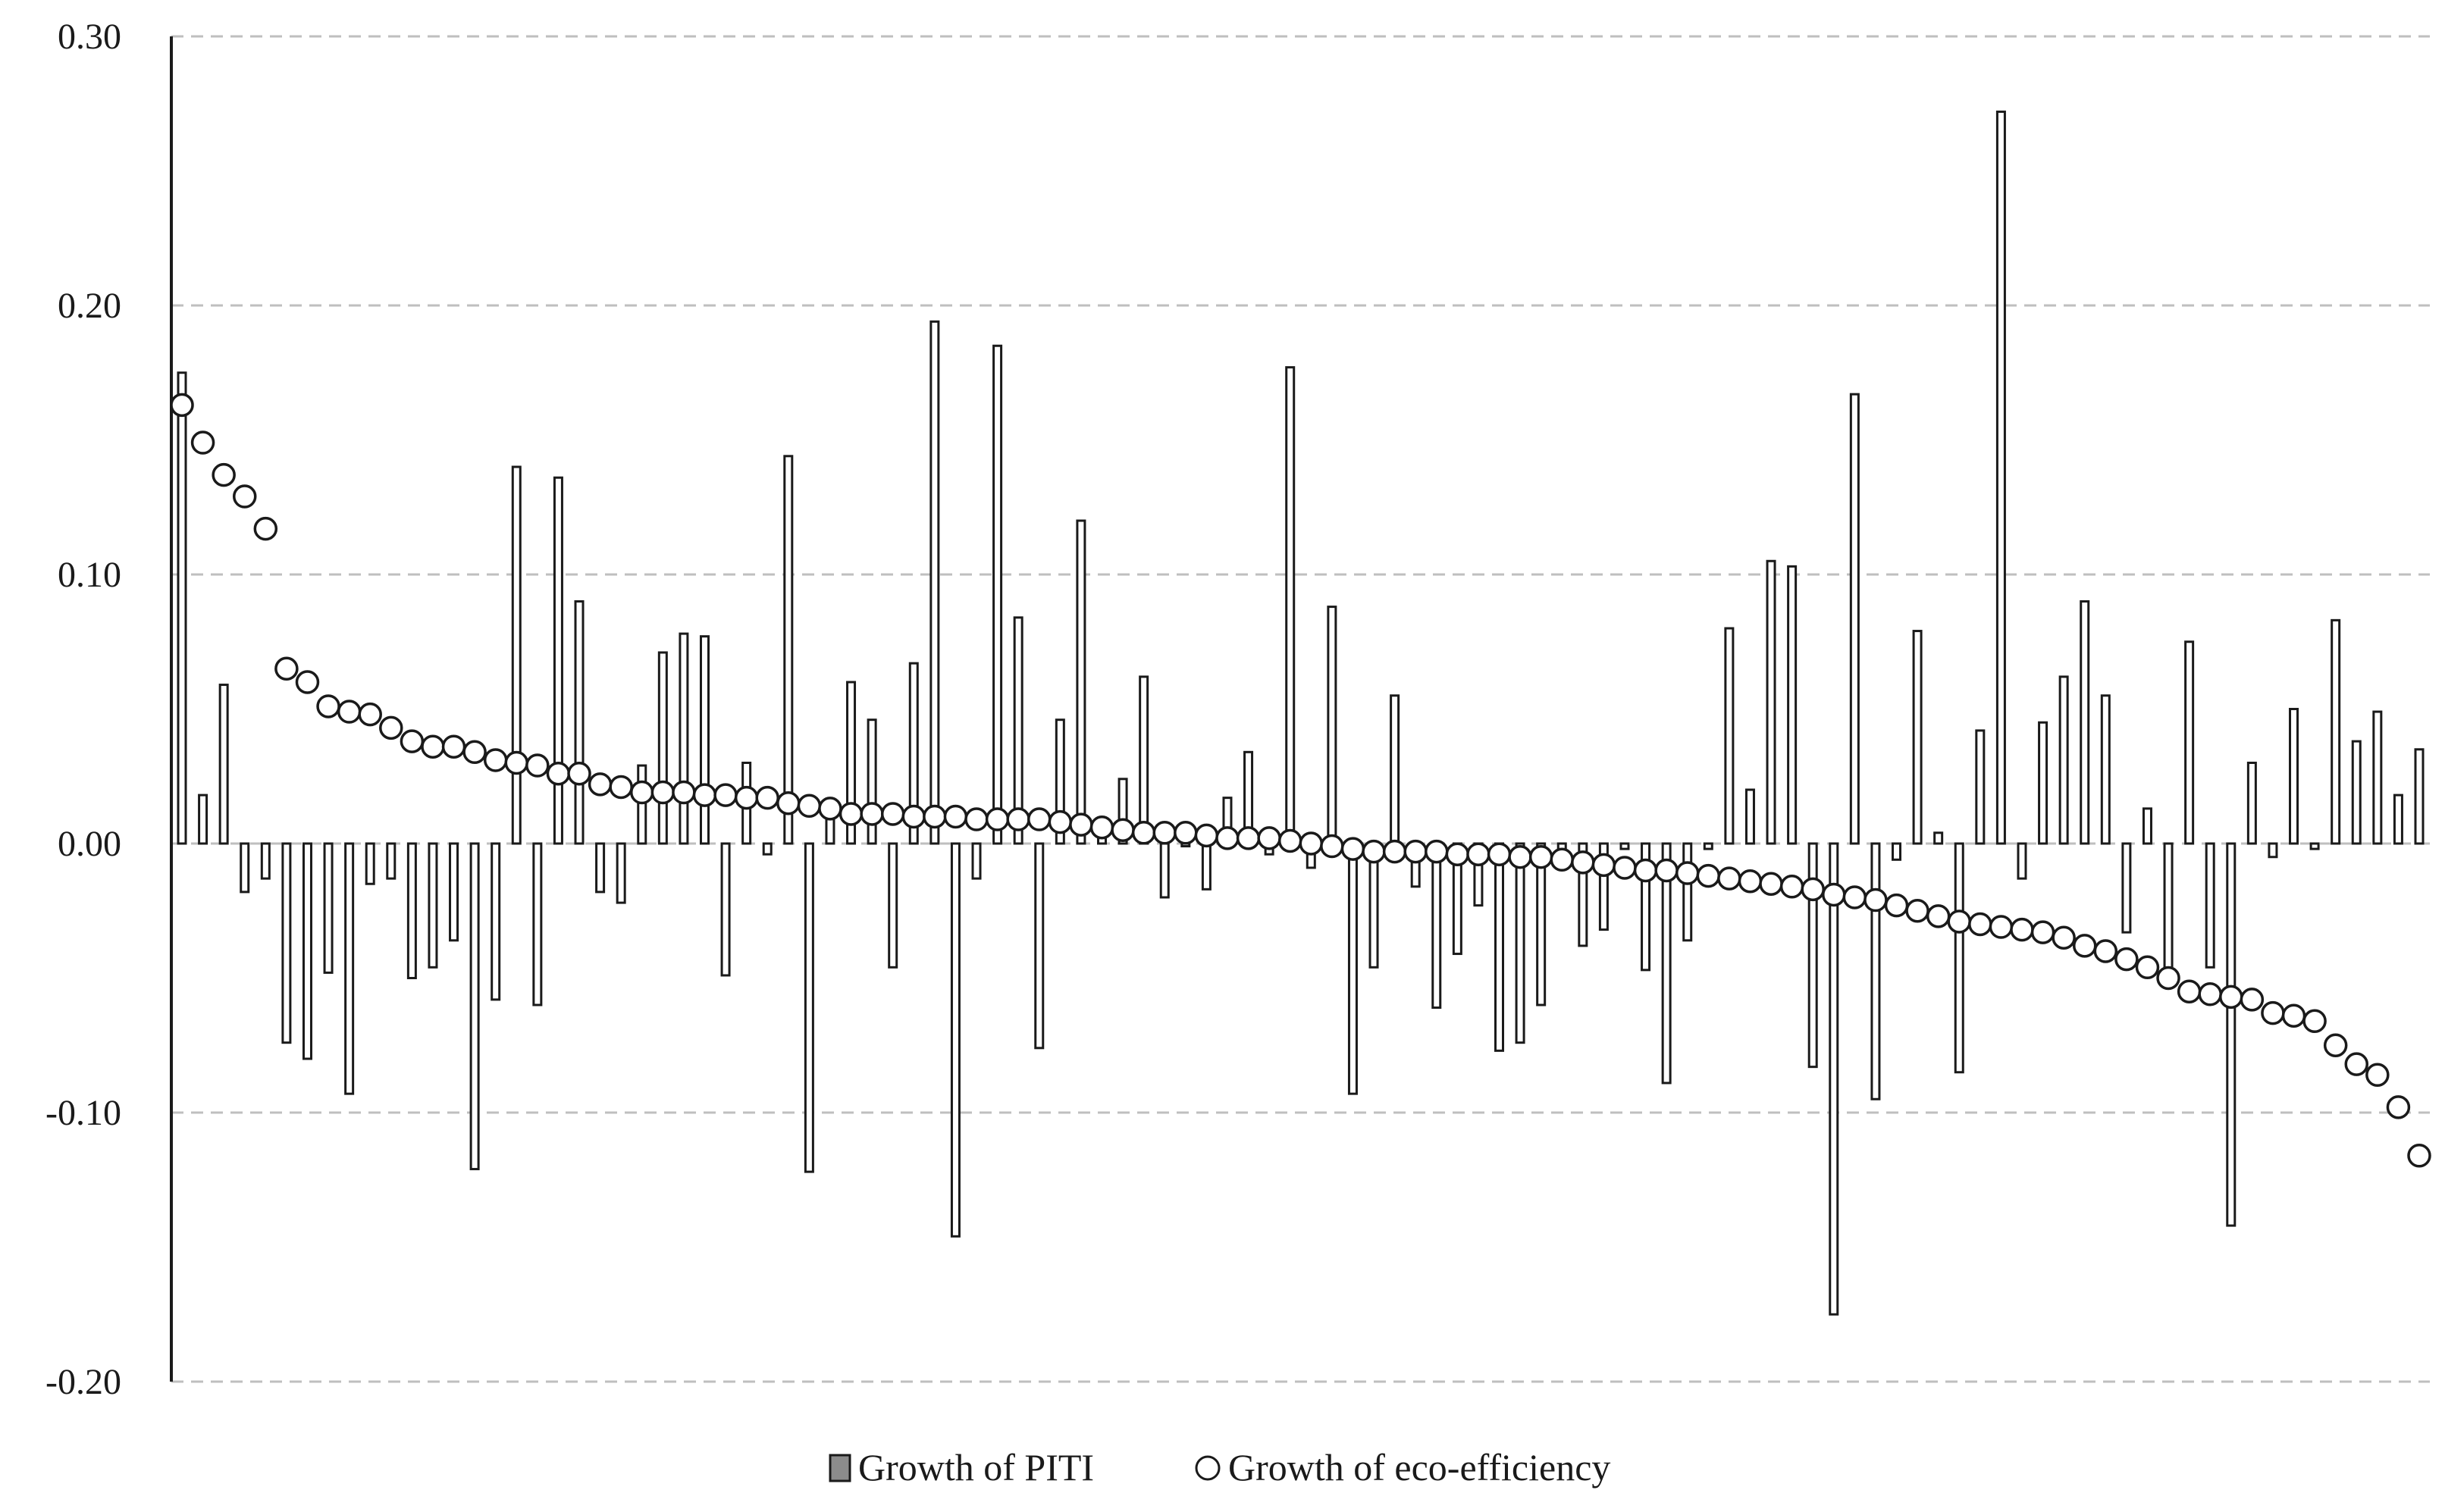 The image size is (2445, 1512). Describe the element at coordinates (83, 709) in the screenshot. I see `y-axis-ticks: 0.30 0.20 0.10 0.00 -0.10 -0.20` at that location.